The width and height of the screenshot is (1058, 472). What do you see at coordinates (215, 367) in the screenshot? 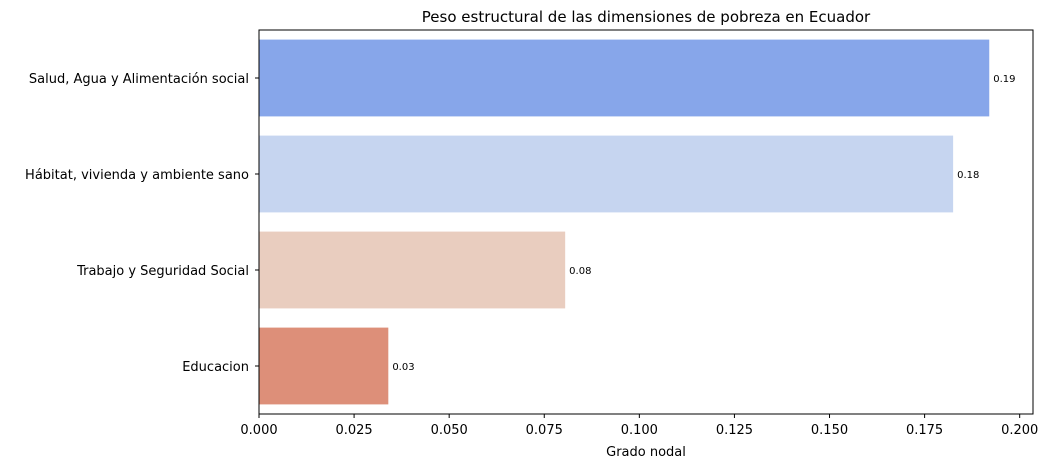
I see `y-tick-label: Educacion` at bounding box center [215, 367].